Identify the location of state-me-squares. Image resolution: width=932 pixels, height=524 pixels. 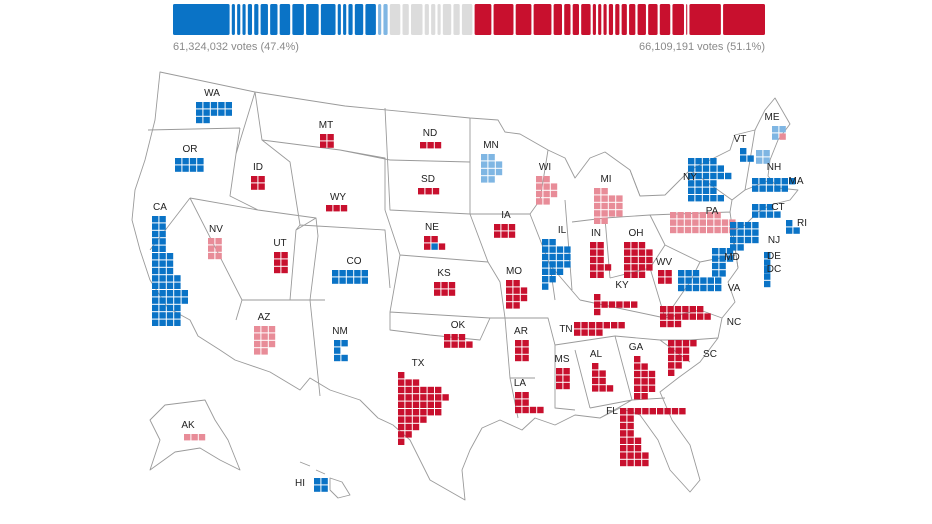
(779, 133).